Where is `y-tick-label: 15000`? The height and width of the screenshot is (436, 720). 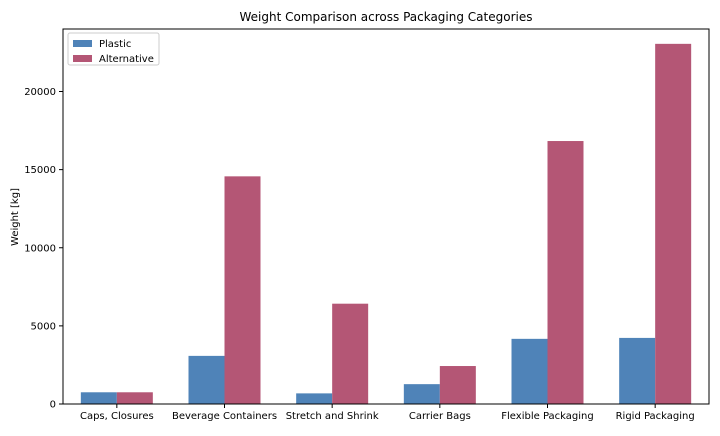
y-tick-label: 15000 is located at coordinates (40, 170).